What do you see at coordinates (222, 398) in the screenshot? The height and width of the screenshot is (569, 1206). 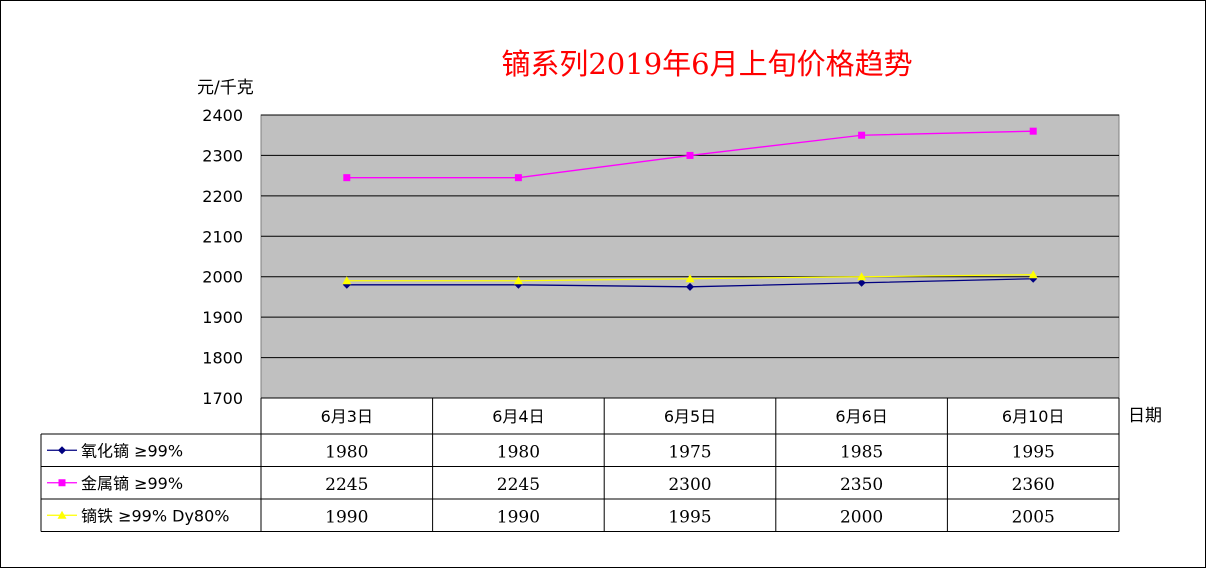 I see `y-tick-label: 1700` at bounding box center [222, 398].